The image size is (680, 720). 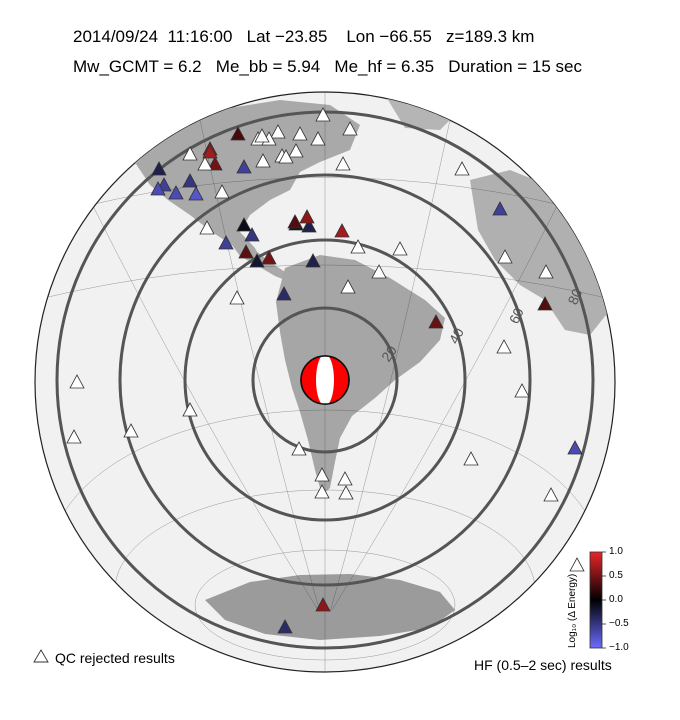 I want to click on land-south-america, so click(x=360, y=375).